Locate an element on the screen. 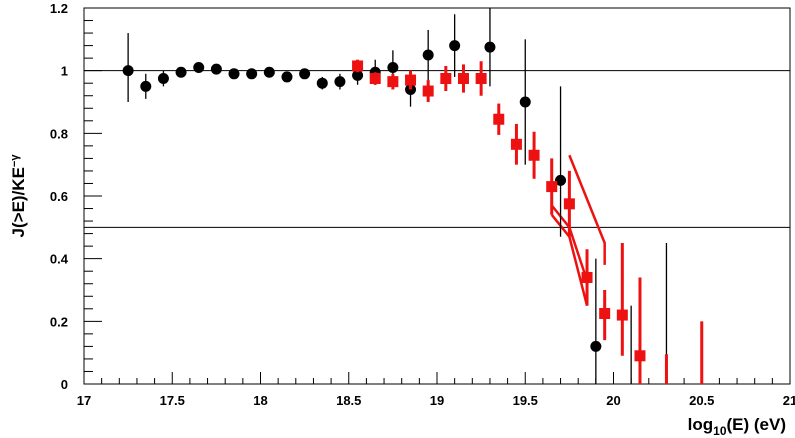 The height and width of the screenshot is (438, 795). y-tick-labels: 0 0.2 0.4 0.6 0.8 1 1.2 is located at coordinates (59, 196).